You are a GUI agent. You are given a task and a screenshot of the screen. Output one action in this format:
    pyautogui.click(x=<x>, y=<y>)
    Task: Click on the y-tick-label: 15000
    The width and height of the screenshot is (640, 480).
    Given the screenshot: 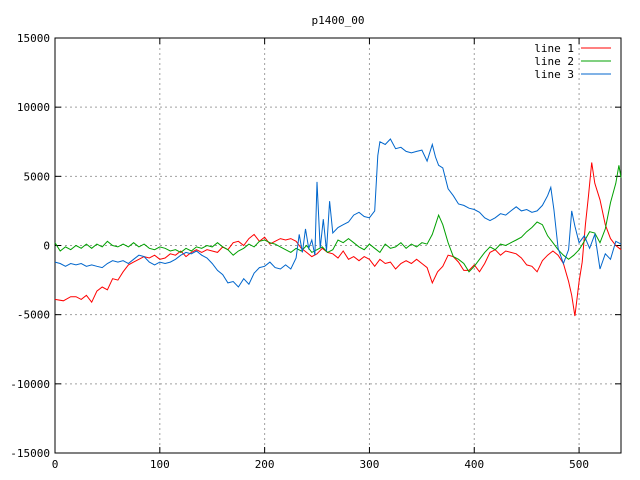 What is the action you would take?
    pyautogui.click(x=33, y=38)
    